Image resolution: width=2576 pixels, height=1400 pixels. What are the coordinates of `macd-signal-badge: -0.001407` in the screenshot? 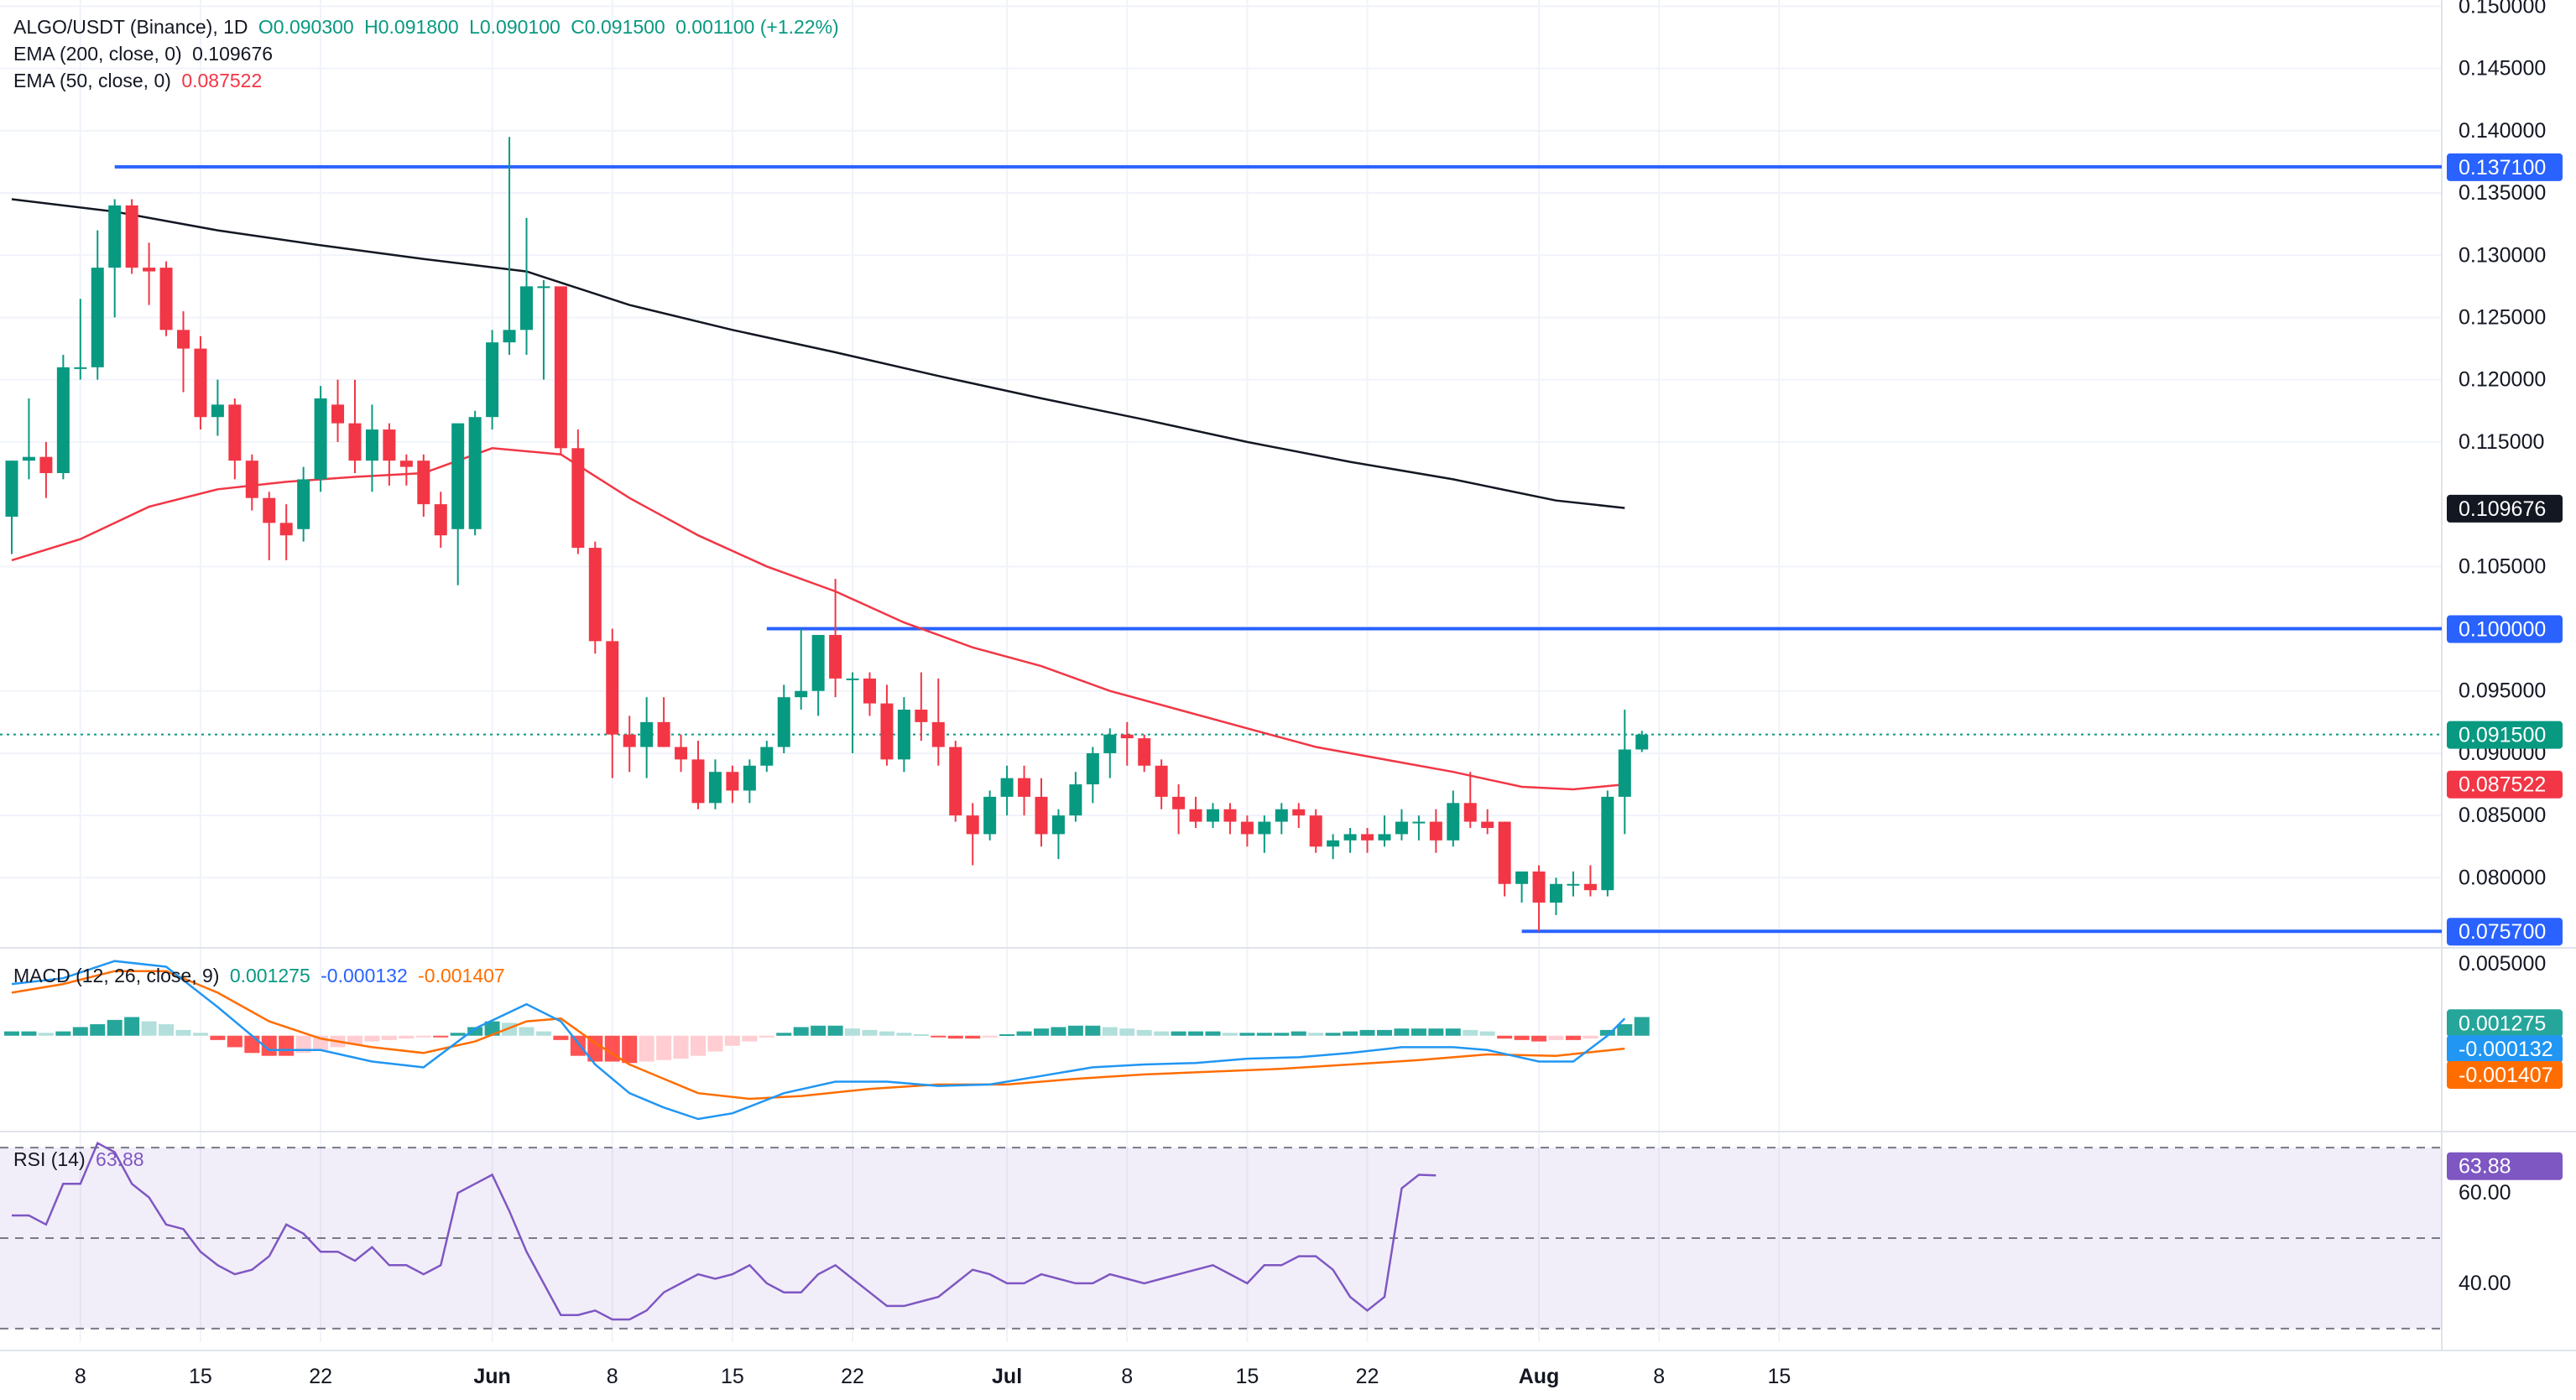 It's located at (2505, 1074).